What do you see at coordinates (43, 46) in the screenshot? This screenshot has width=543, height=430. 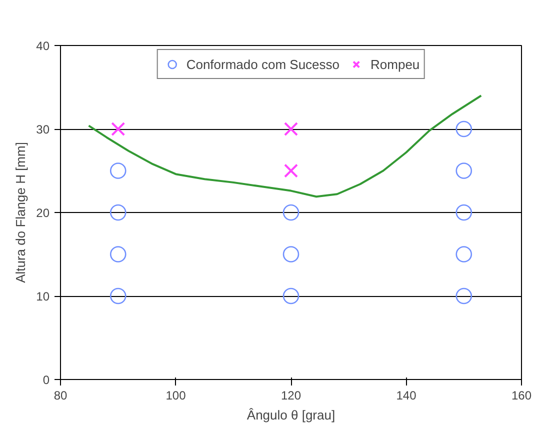 I see `y-tick-label: 40` at bounding box center [43, 46].